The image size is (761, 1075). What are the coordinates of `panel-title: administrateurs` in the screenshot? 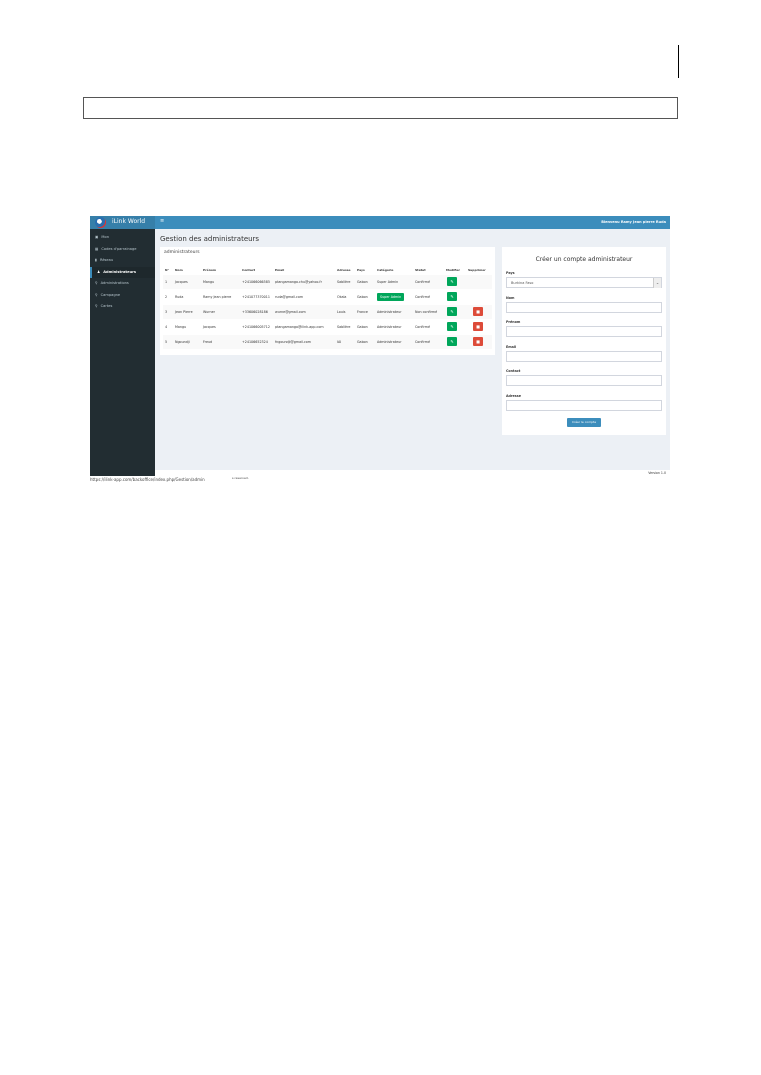 It's located at (182, 252).